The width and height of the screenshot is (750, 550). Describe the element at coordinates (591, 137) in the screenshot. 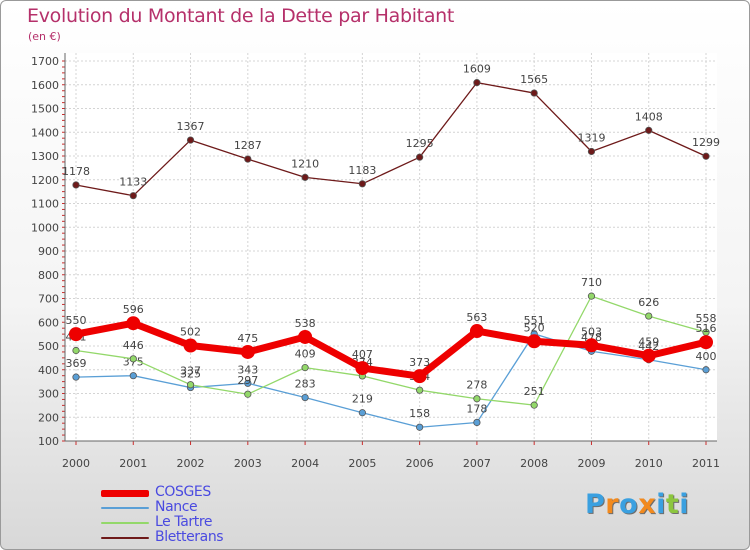

I see `data-label-bletterans: 1319` at that location.